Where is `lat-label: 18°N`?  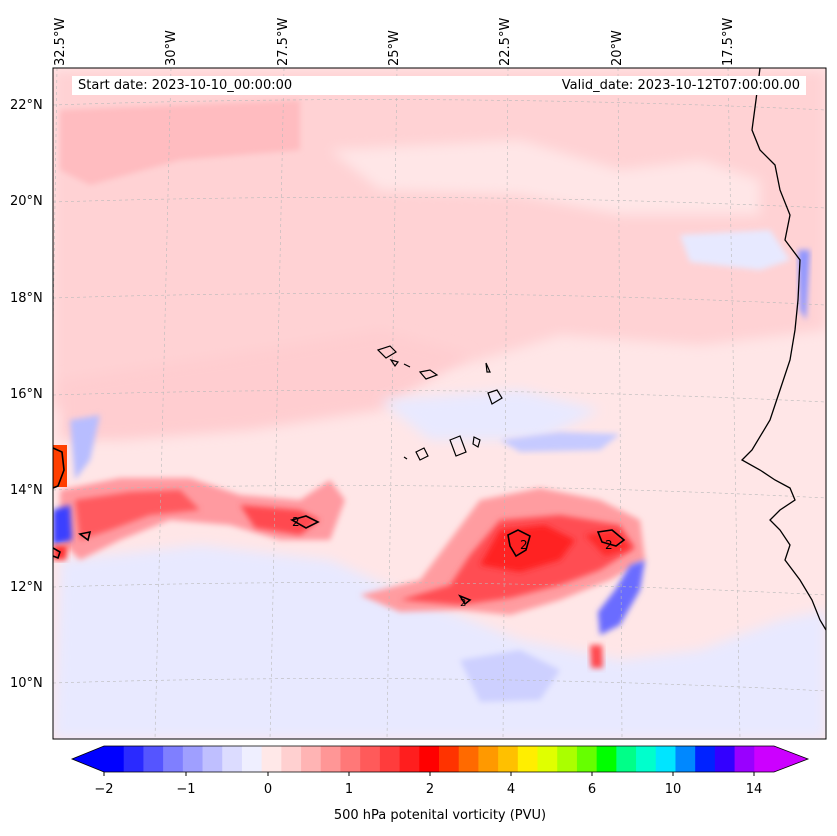
lat-label: 18°N is located at coordinates (26, 298).